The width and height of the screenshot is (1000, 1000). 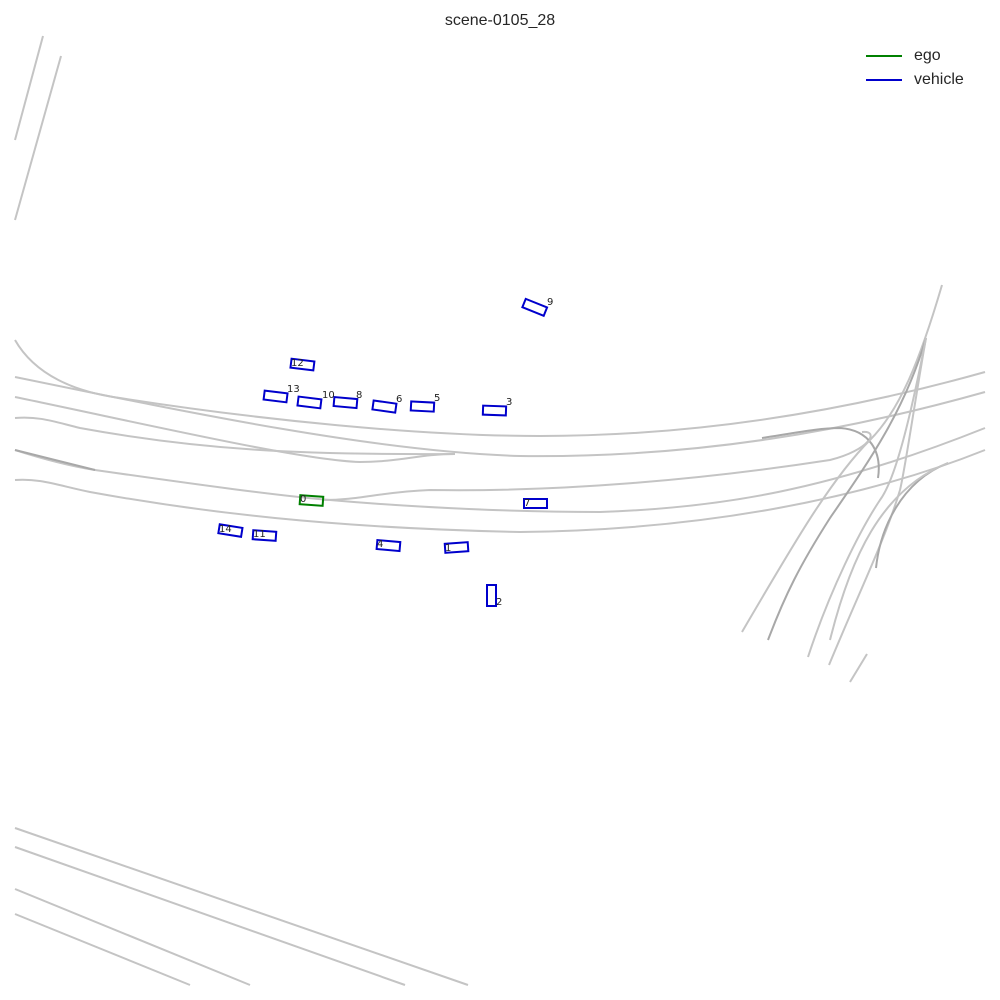 I want to click on agent-label: 12, so click(x=297, y=363).